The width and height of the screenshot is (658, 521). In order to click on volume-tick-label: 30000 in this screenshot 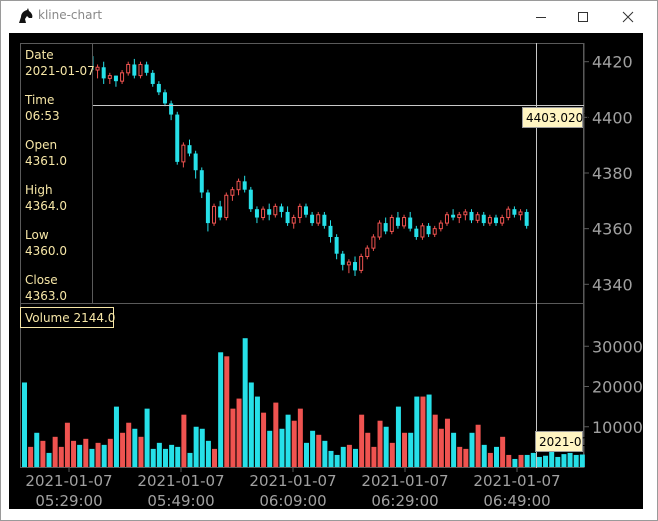, I will do `click(617, 346)`.